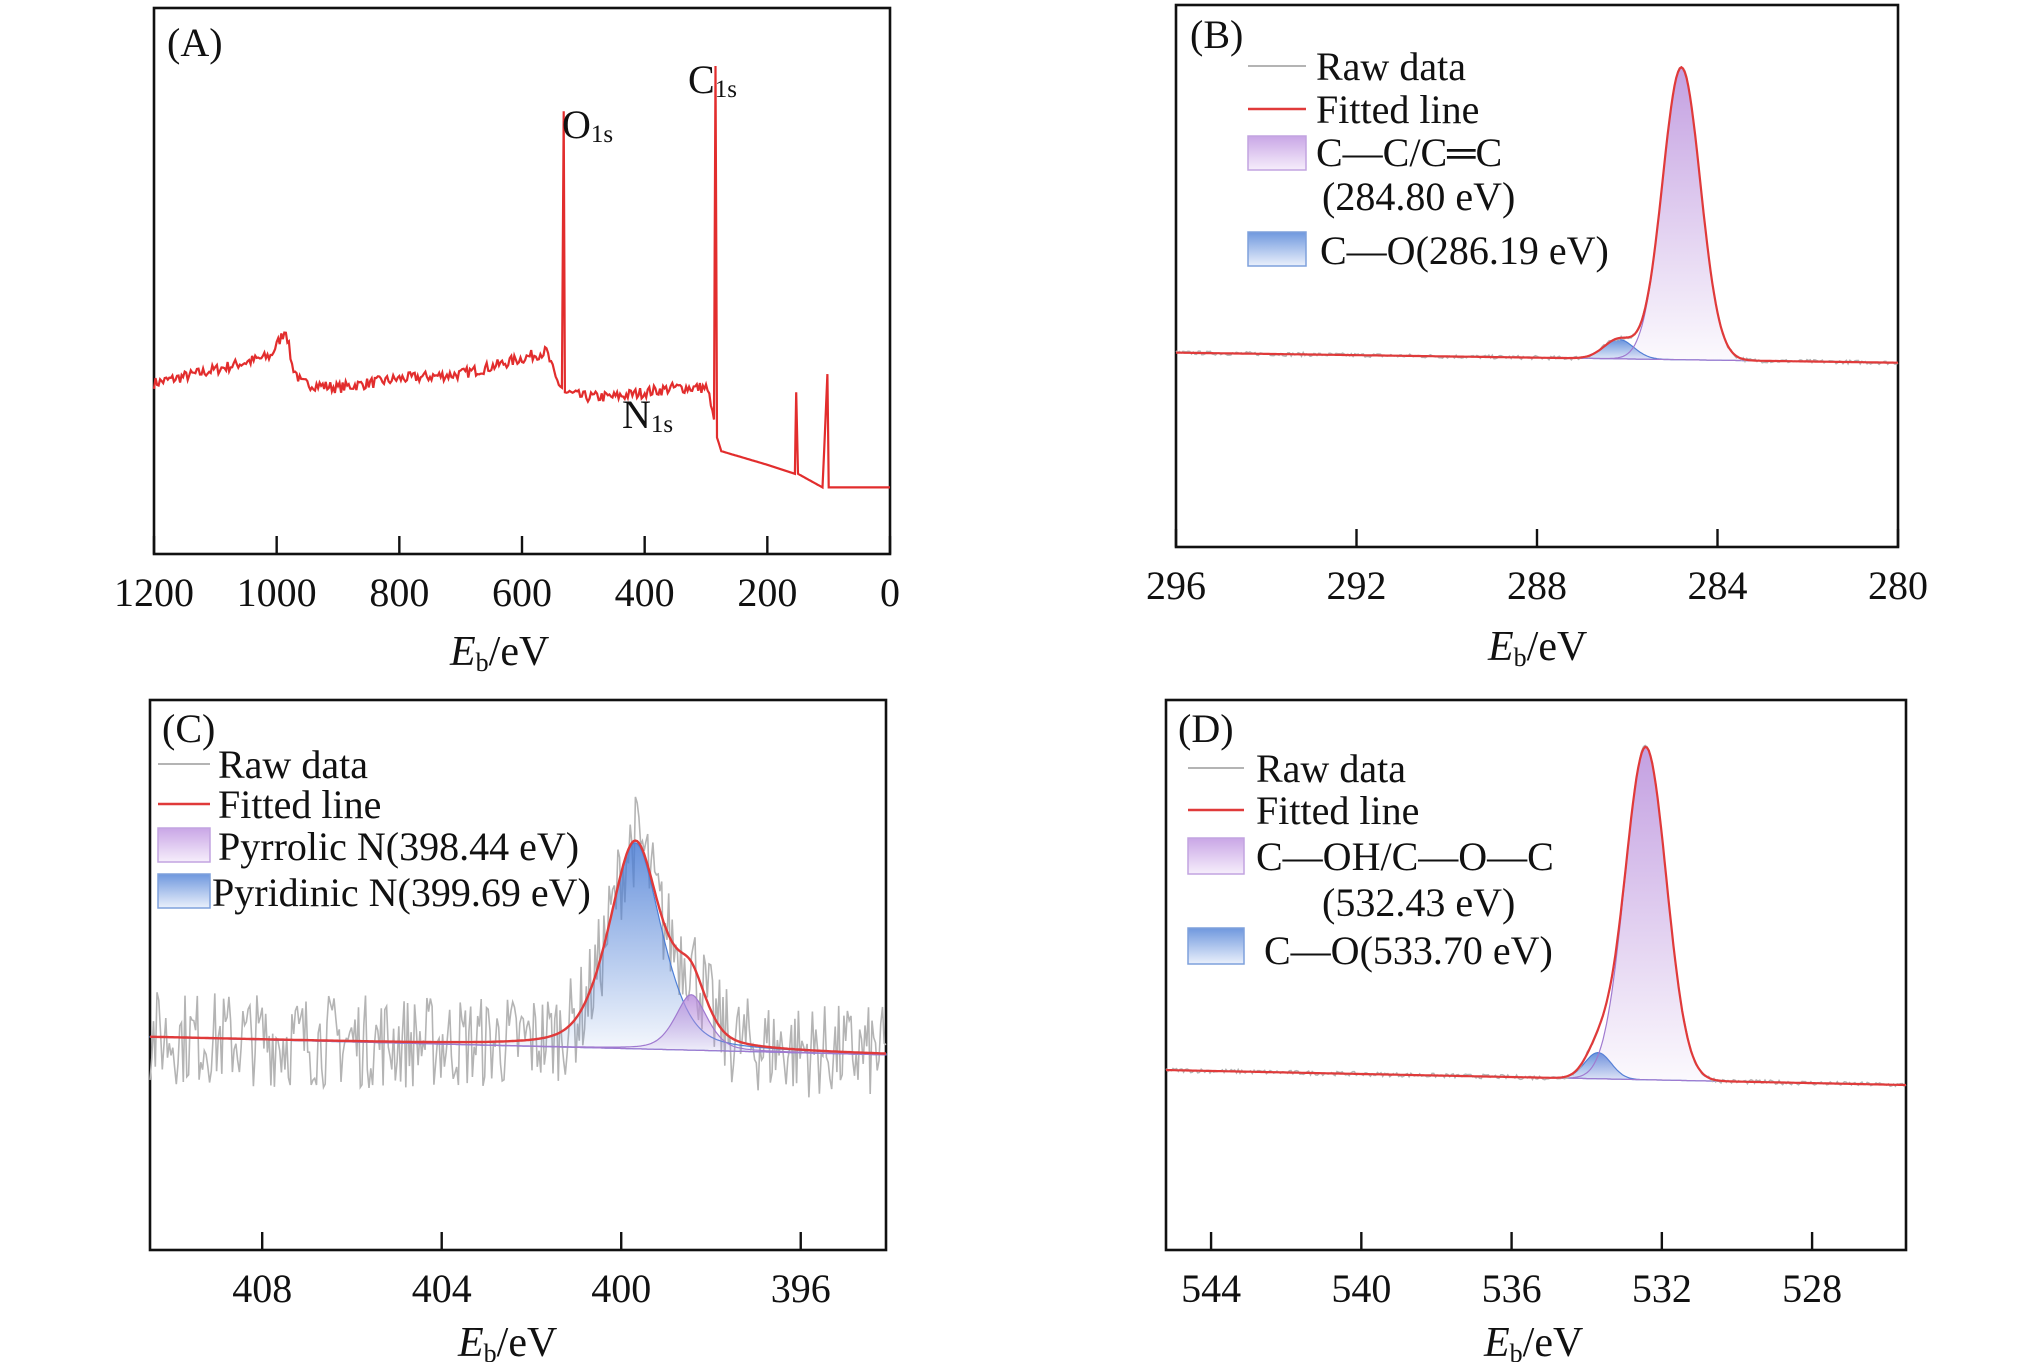 This screenshot has width=2026, height=1362. I want to click on panel-b-fitted-line, so click(1536, 214).